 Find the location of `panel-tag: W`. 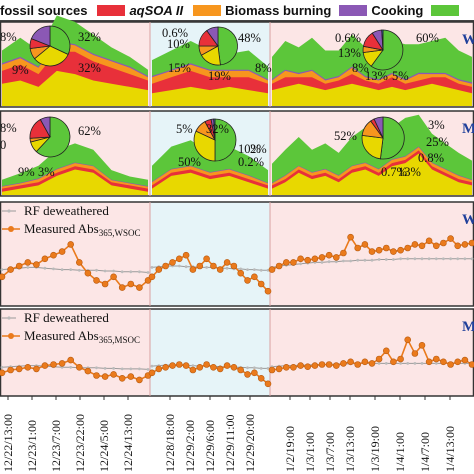

panel-tag: W is located at coordinates (468, 220).